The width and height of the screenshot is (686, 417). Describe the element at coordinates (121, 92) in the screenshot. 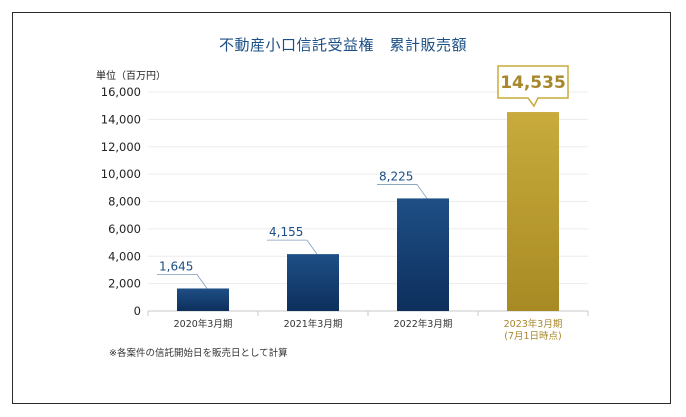

I see `y-tick-label: 16,000` at that location.